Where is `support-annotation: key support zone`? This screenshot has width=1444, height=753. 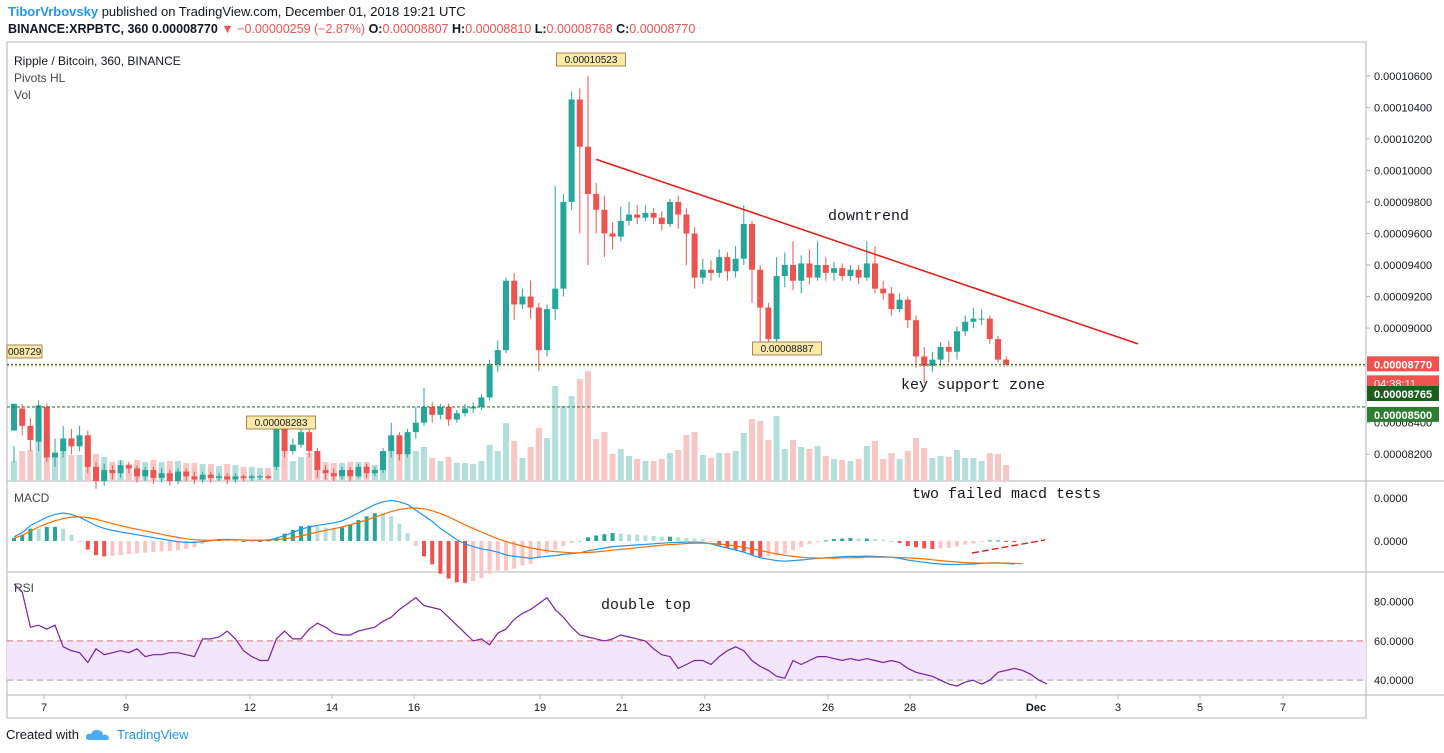
support-annotation: key support zone is located at coordinates (973, 385).